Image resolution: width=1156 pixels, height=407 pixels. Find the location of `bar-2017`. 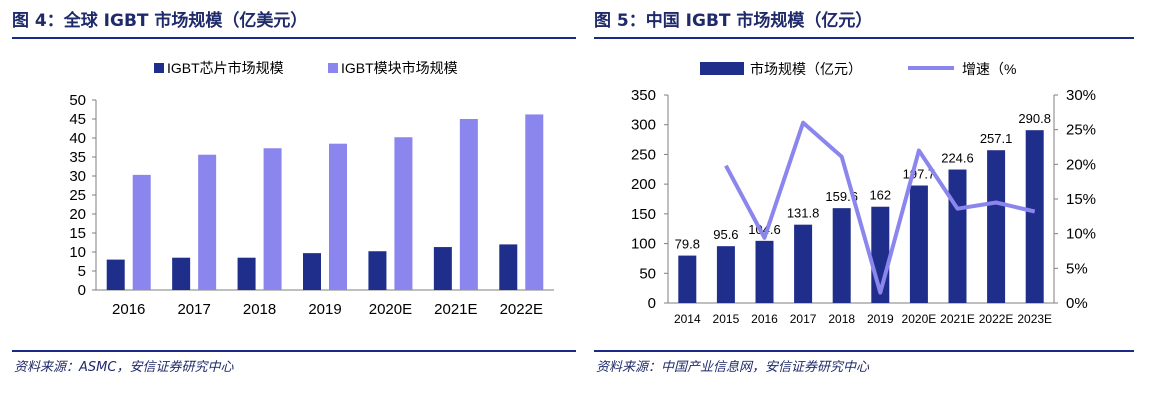

bar-2017 is located at coordinates (803, 263).